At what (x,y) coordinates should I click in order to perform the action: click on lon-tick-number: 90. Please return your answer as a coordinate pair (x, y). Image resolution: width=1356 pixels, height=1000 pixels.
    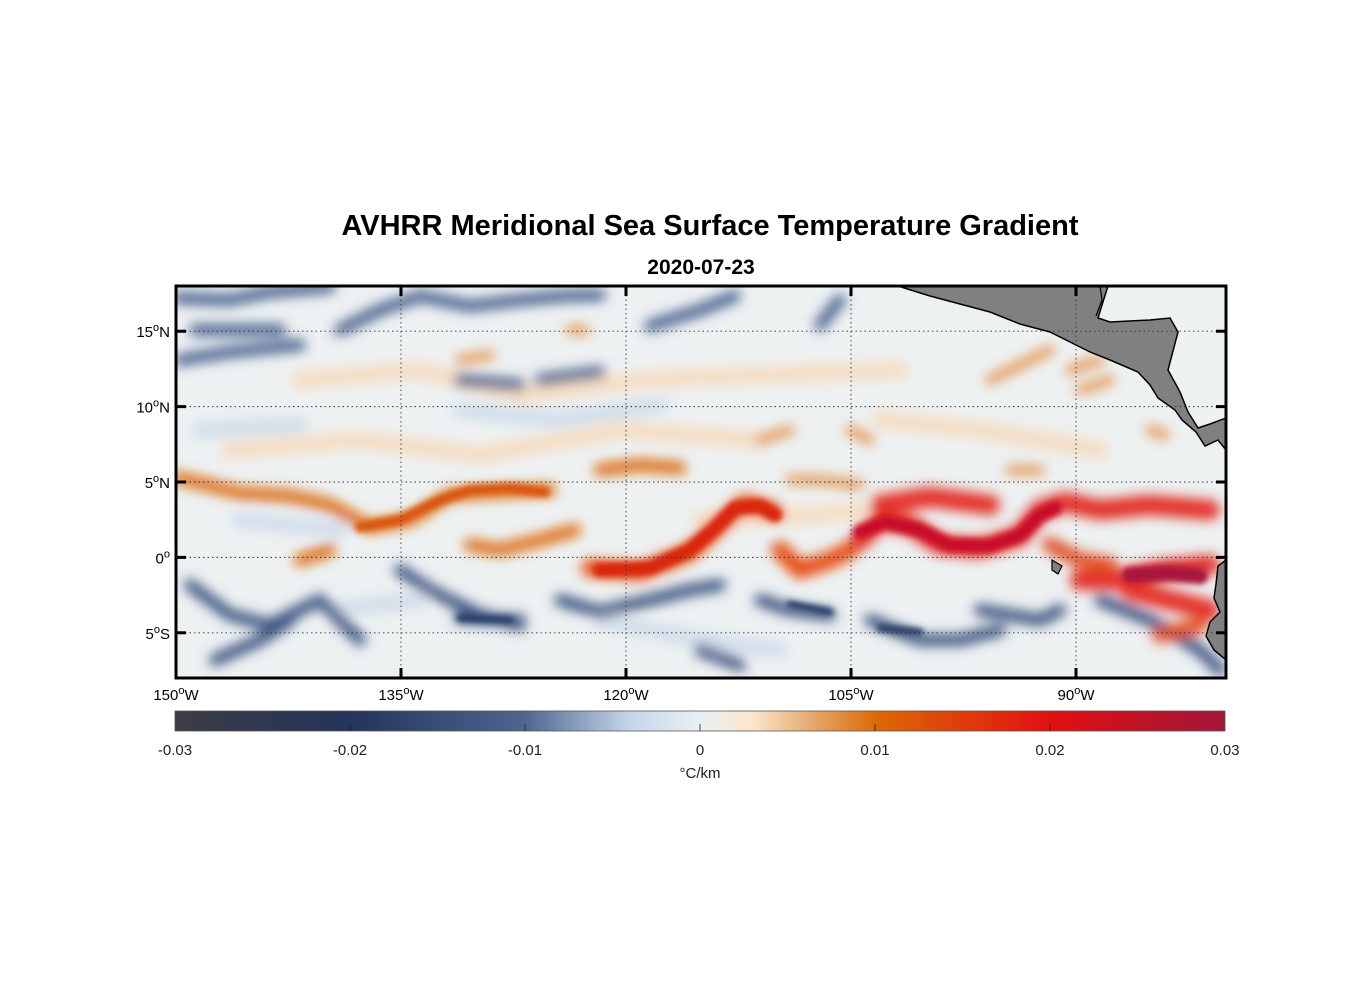
    Looking at the image, I should click on (1066, 695).